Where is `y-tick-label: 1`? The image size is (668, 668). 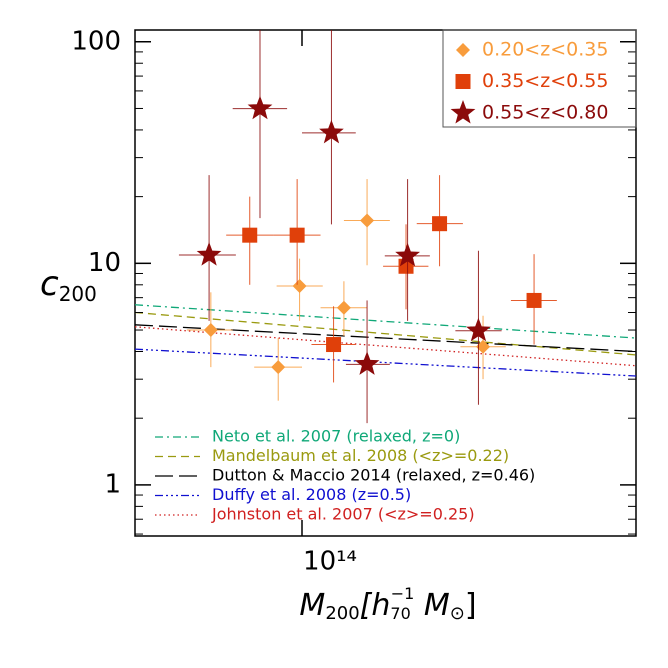
y-tick-label: 1 is located at coordinates (112, 484).